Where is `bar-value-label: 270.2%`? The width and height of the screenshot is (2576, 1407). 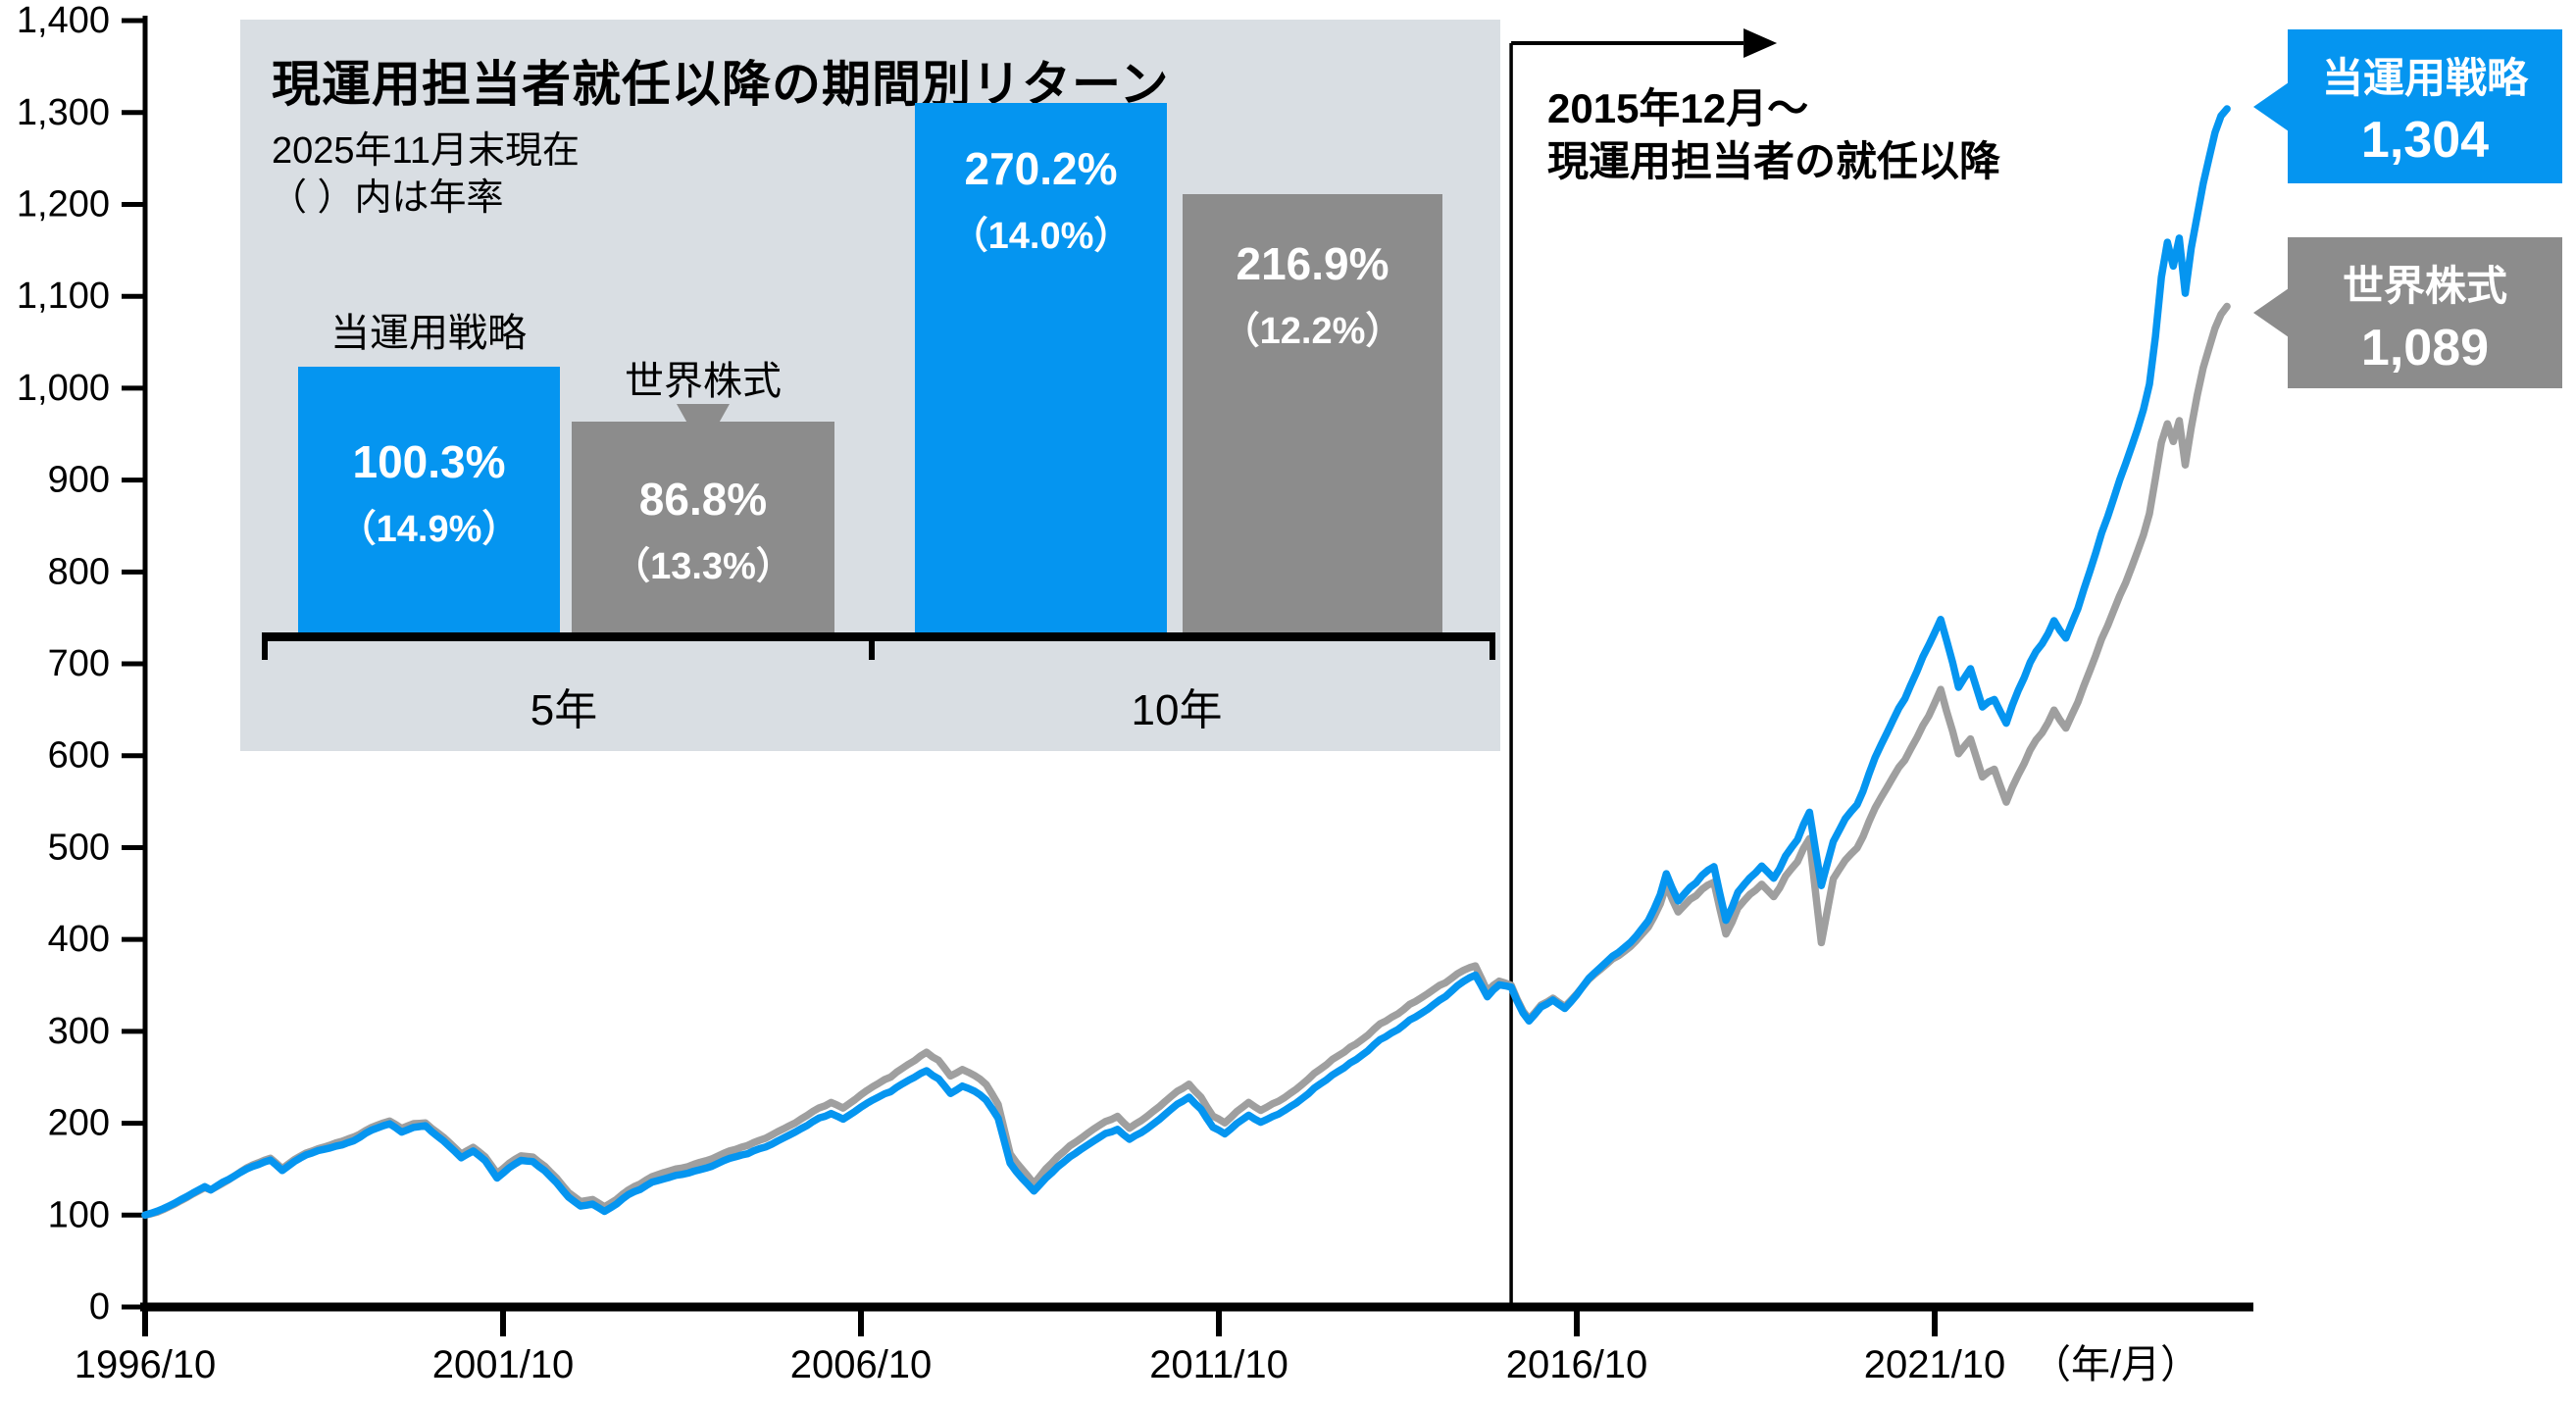 bar-value-label: 270.2% is located at coordinates (1041, 168).